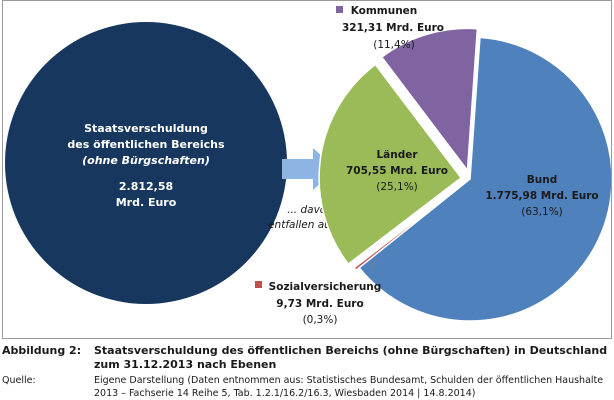 Image resolution: width=614 pixels, height=400 pixels. Describe the element at coordinates (393, 28) in the screenshot. I see `kommunen-amount: 321,31 Mrd. Euro` at that location.